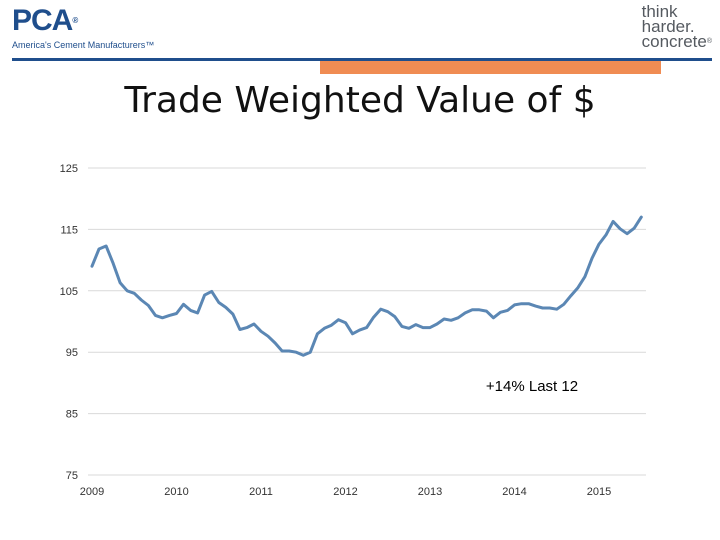 Image resolution: width=720 pixels, height=540 pixels. What do you see at coordinates (83, 45) in the screenshot?
I see `pca-tagline: America's Cement Manufacturers™` at bounding box center [83, 45].